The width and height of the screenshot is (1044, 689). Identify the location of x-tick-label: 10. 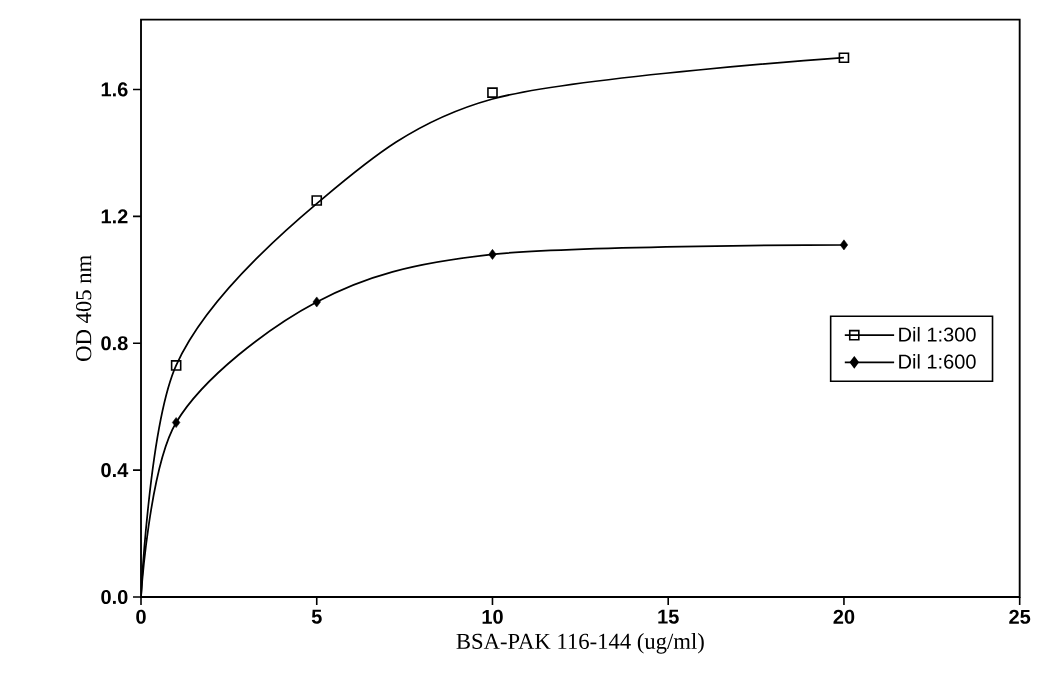
(492, 616).